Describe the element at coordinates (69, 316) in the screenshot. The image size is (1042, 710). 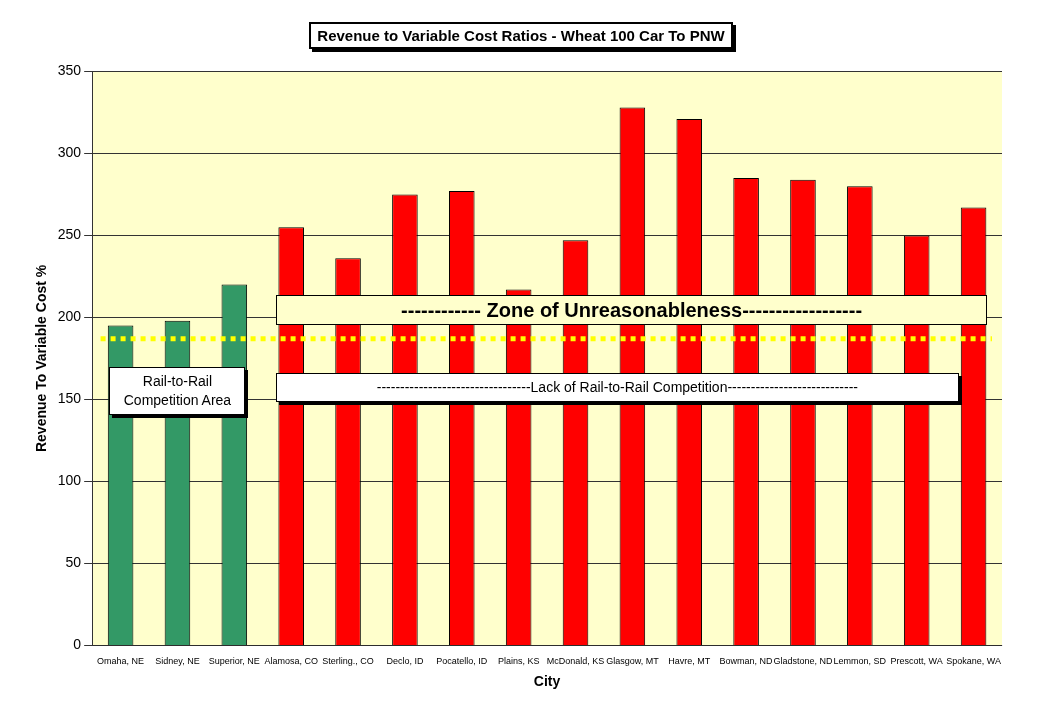
I see `y-tick-label: 200` at that location.